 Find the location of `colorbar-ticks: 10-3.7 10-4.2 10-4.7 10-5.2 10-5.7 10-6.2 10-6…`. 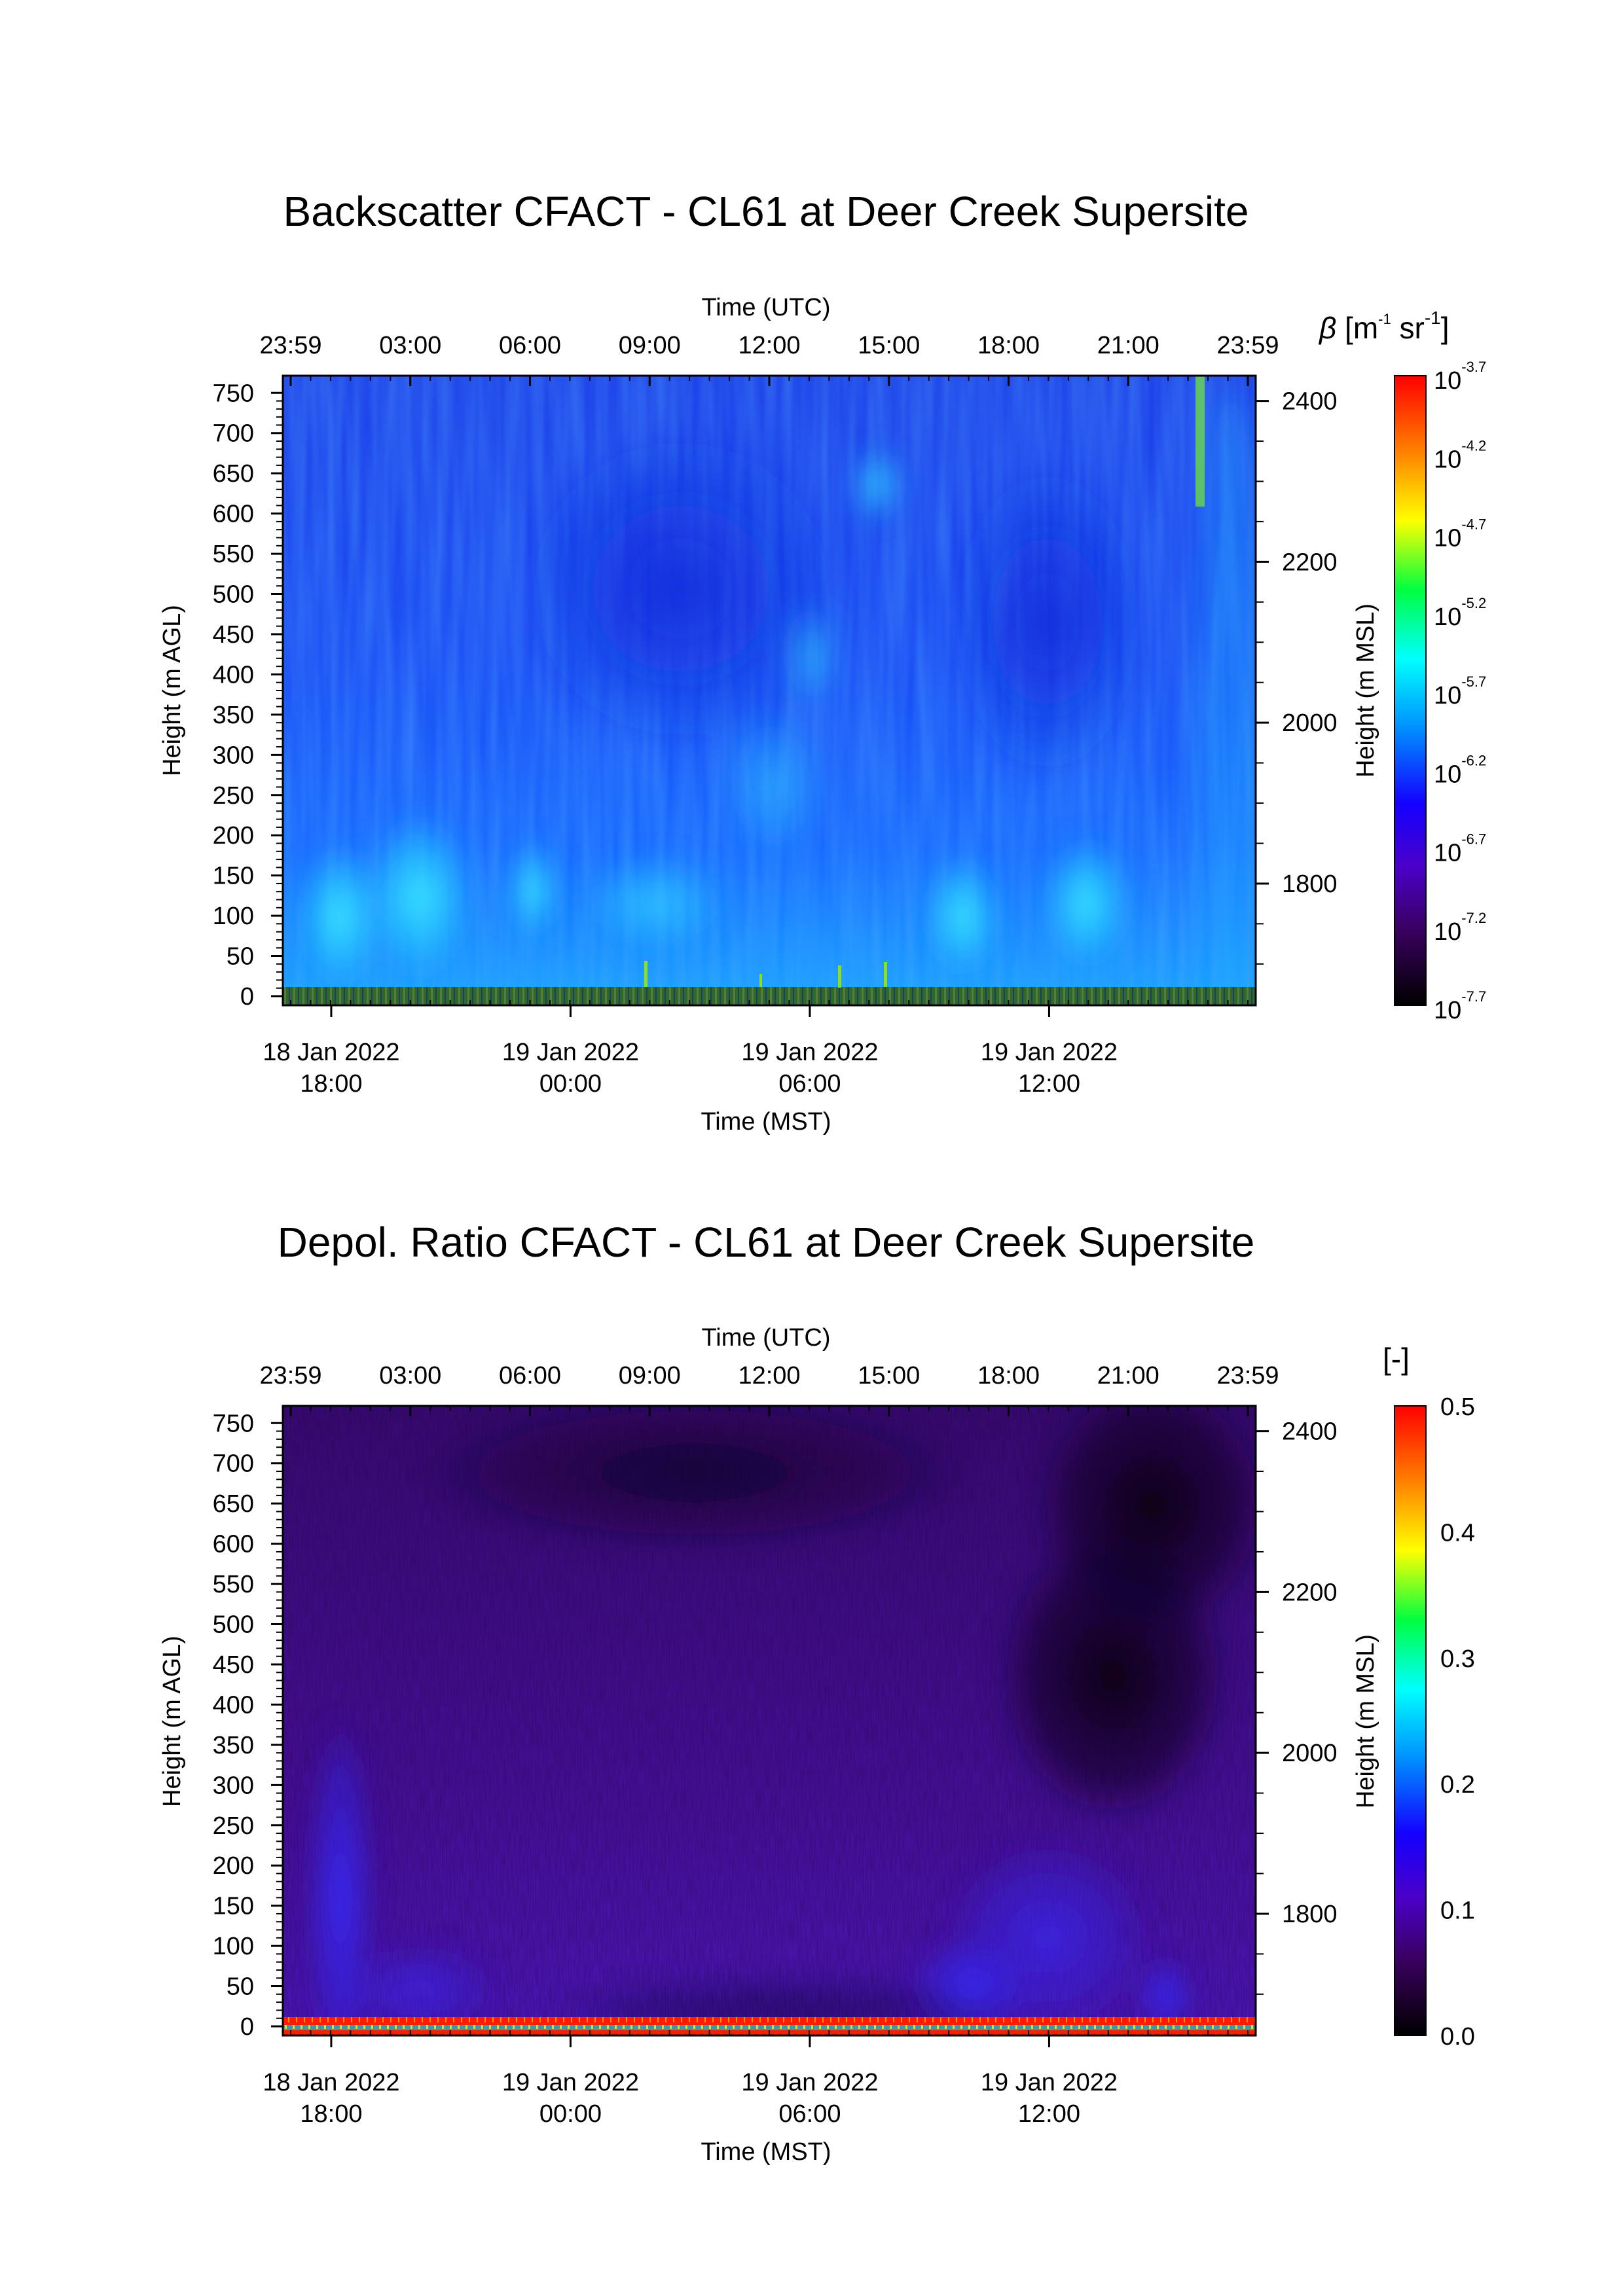

colorbar-ticks: 10-3.7 10-4.2 10-4.7 10-5.2 10-5.7 10-6.2 10-6… is located at coordinates (1460, 691).